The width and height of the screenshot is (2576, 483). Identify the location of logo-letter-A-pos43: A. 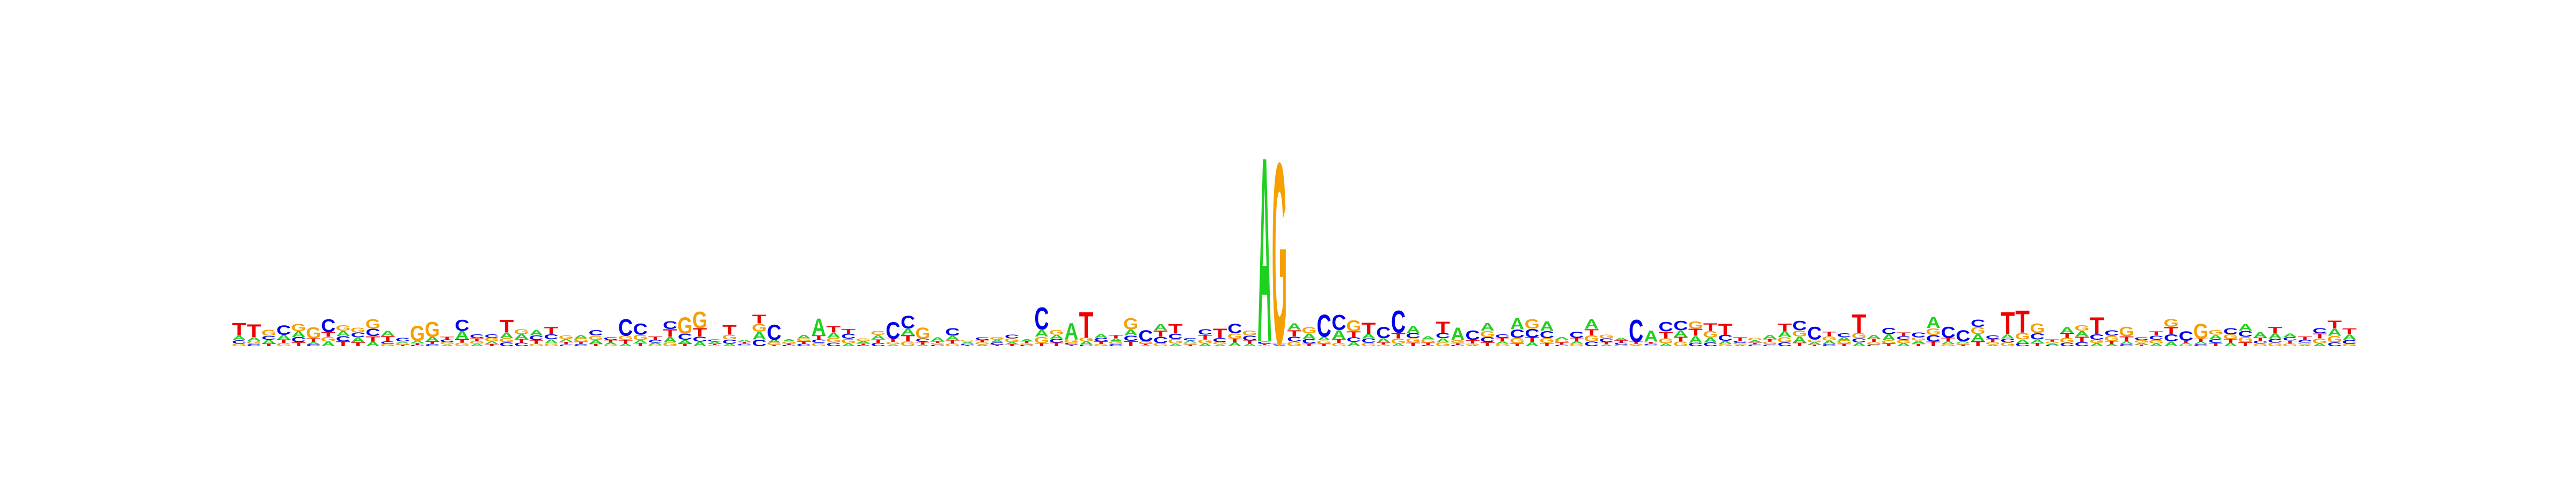
(863, 342).